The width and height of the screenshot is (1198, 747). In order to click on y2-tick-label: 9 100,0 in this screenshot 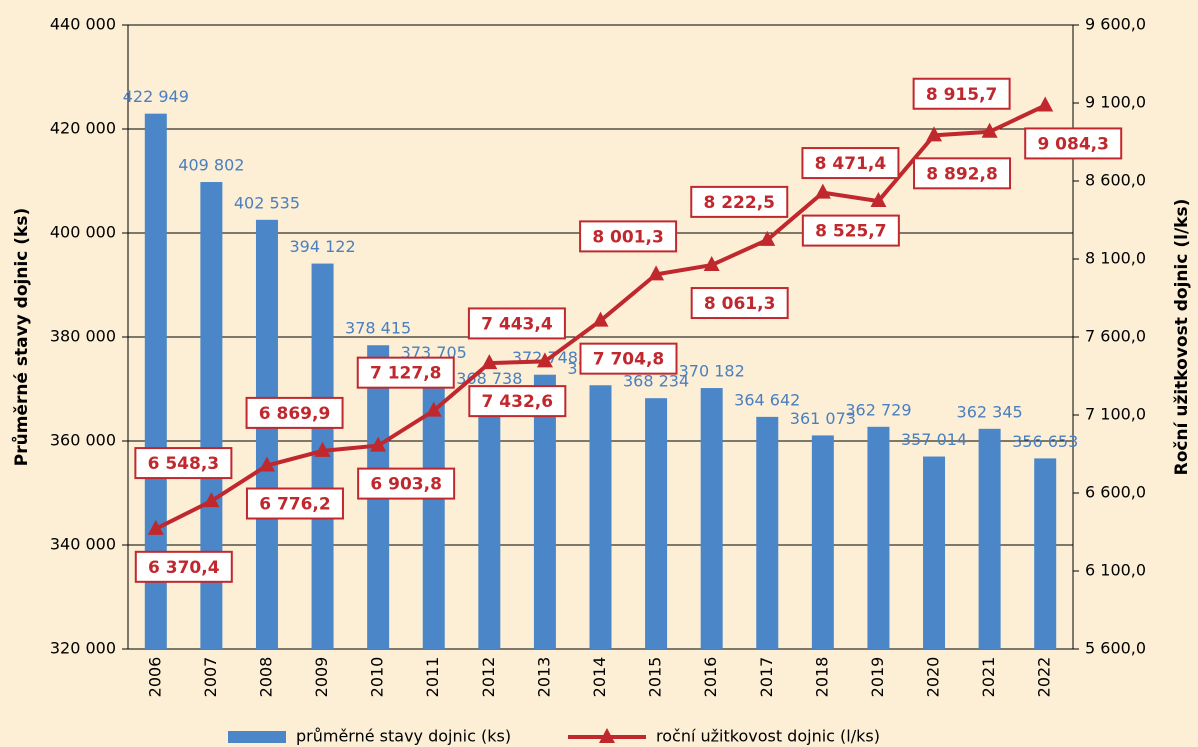, I will do `click(1115, 102)`.